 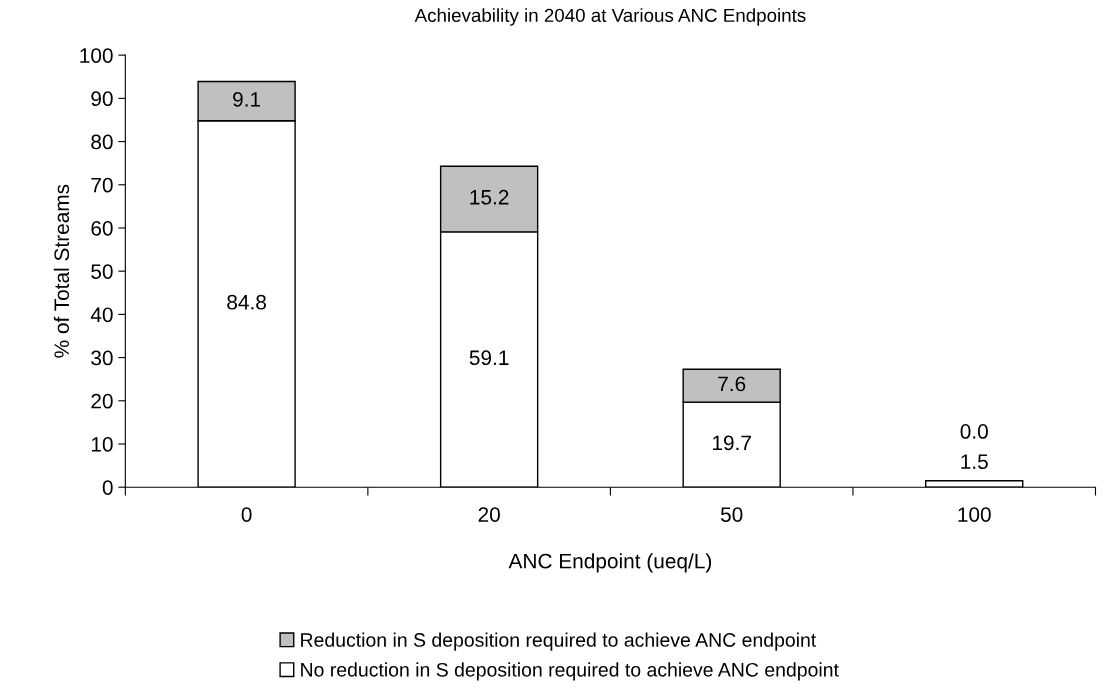 I want to click on data-label: 84.8, so click(x=246, y=302).